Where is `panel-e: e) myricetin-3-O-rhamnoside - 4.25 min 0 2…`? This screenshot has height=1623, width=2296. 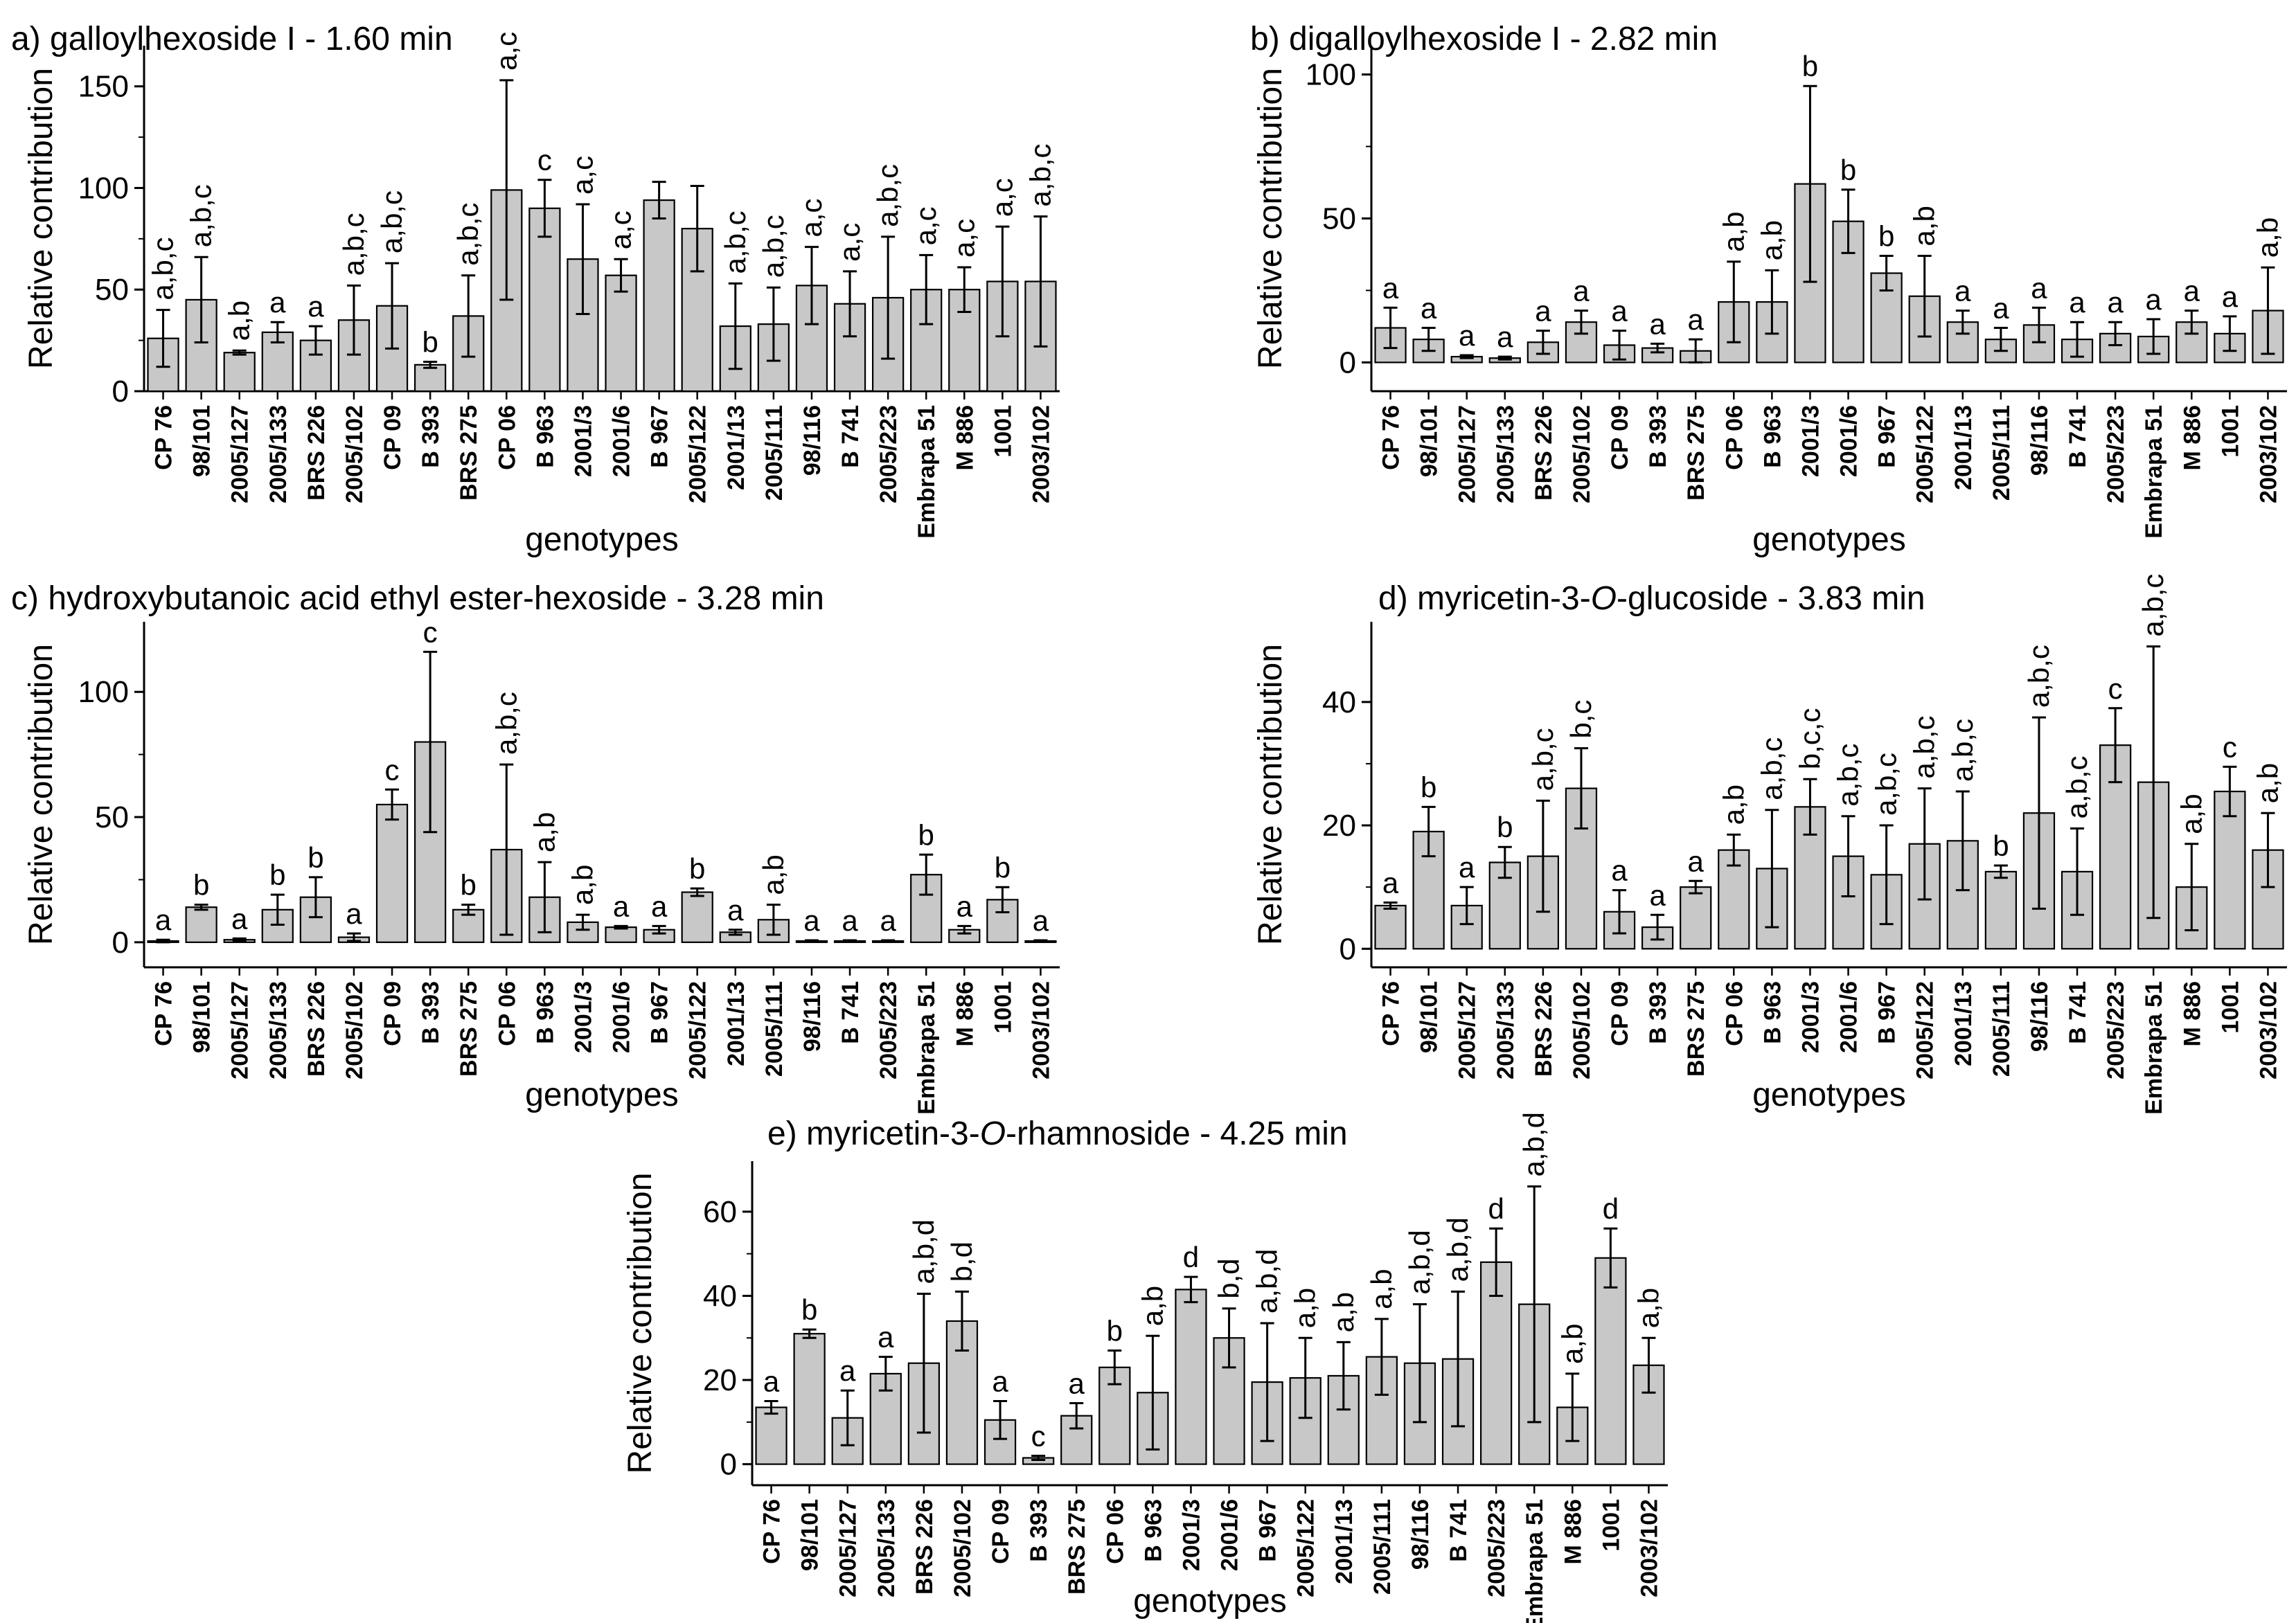
panel-e: e) myricetin-3-O-rhamnoside - 4.25 min 0 2… is located at coordinates (1145, 1367).